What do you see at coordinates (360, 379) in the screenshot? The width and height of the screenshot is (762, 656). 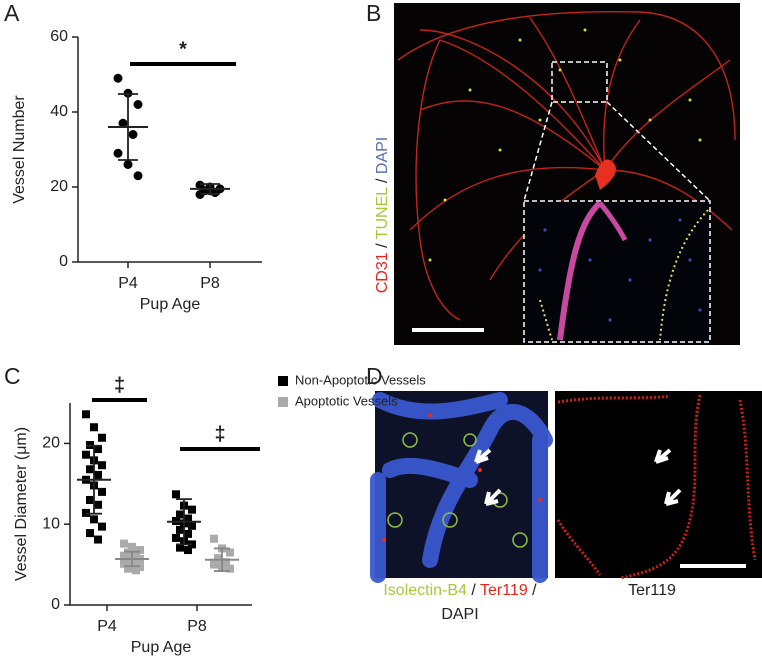 I see `legend-label: Non-Apoptotic Vessels` at bounding box center [360, 379].